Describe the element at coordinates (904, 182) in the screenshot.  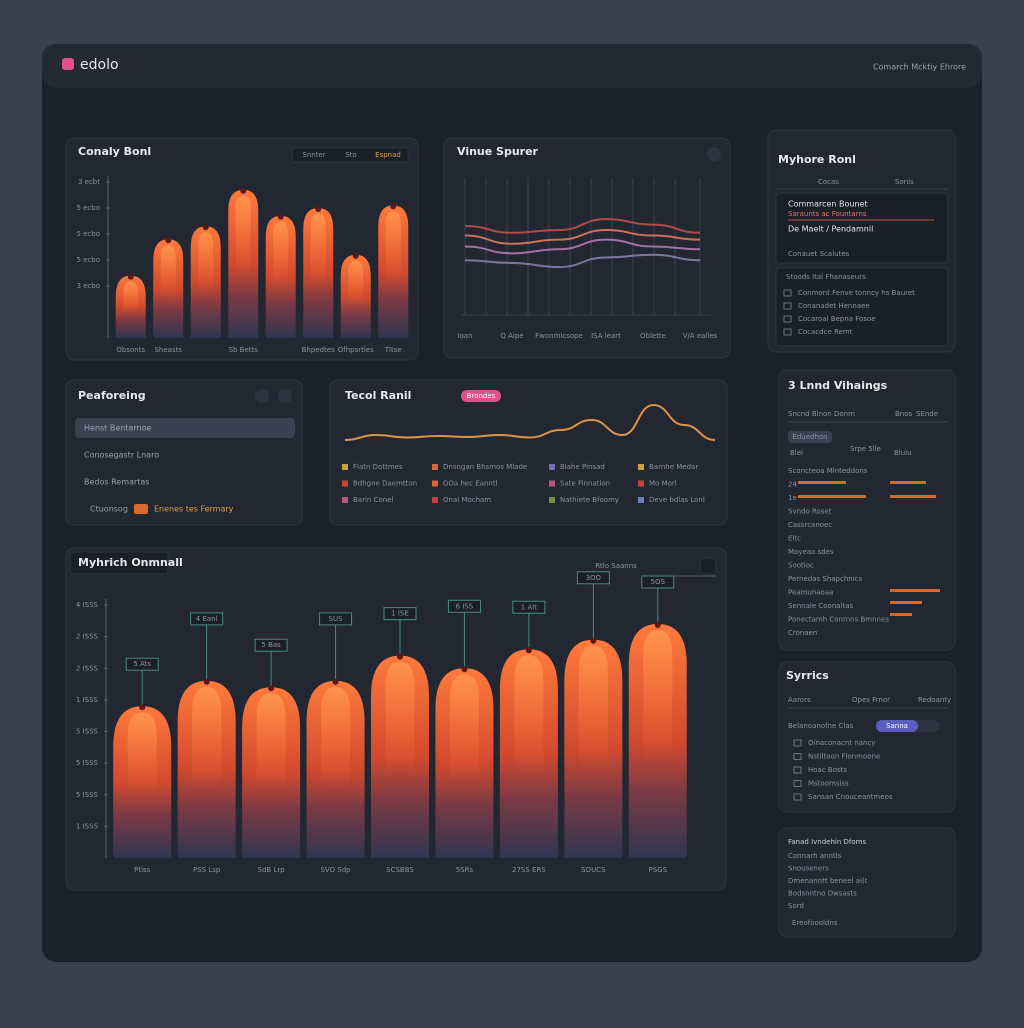
I see `tab: Sonis` at that location.